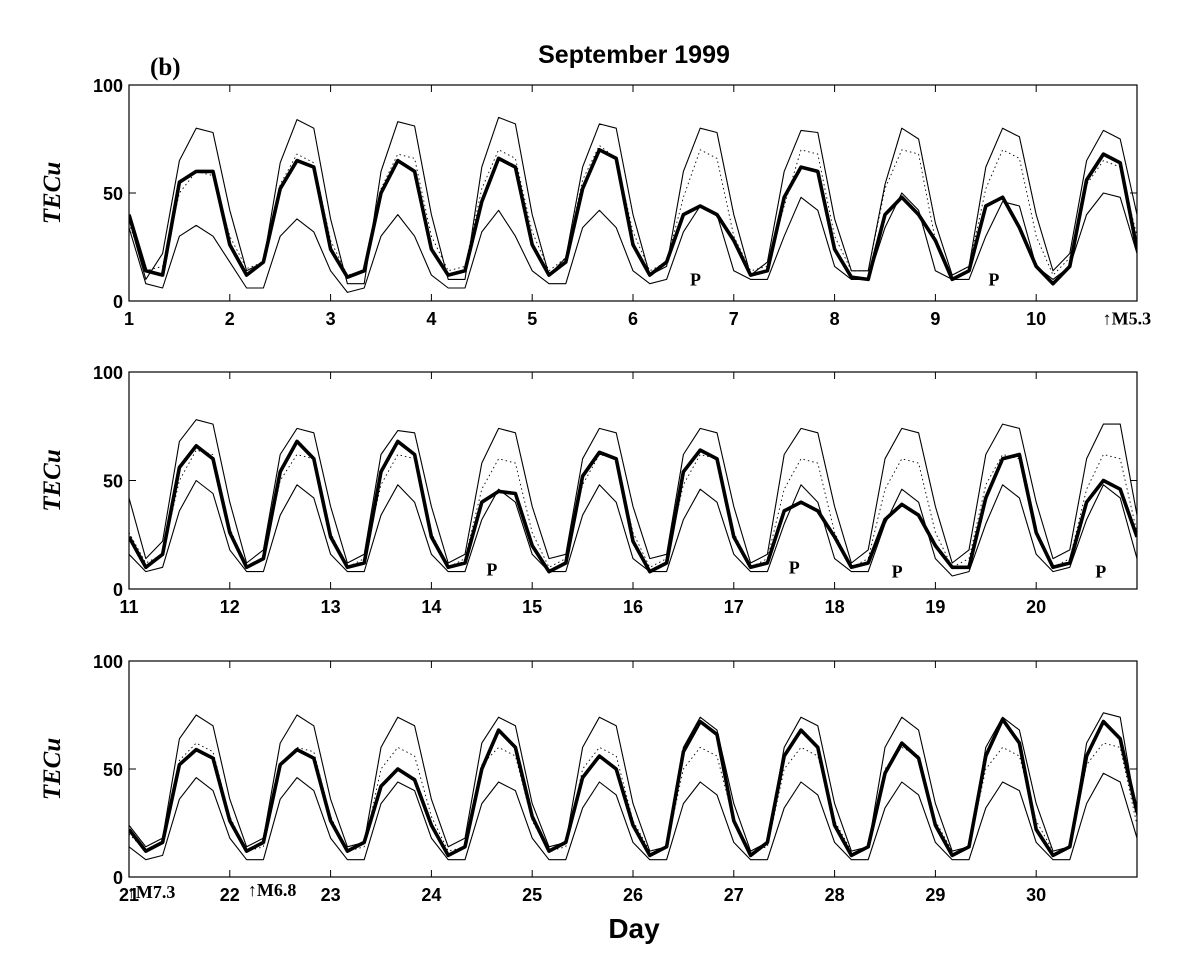 This screenshot has width=1182, height=970. What do you see at coordinates (634, 928) in the screenshot?
I see `x-axis-label: Day` at bounding box center [634, 928].